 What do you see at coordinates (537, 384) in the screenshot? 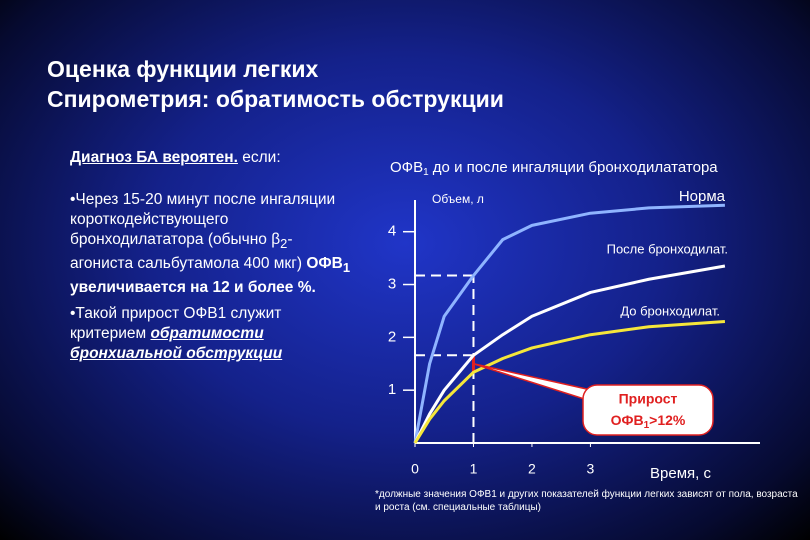
I see `callout-pointer` at bounding box center [537, 384].